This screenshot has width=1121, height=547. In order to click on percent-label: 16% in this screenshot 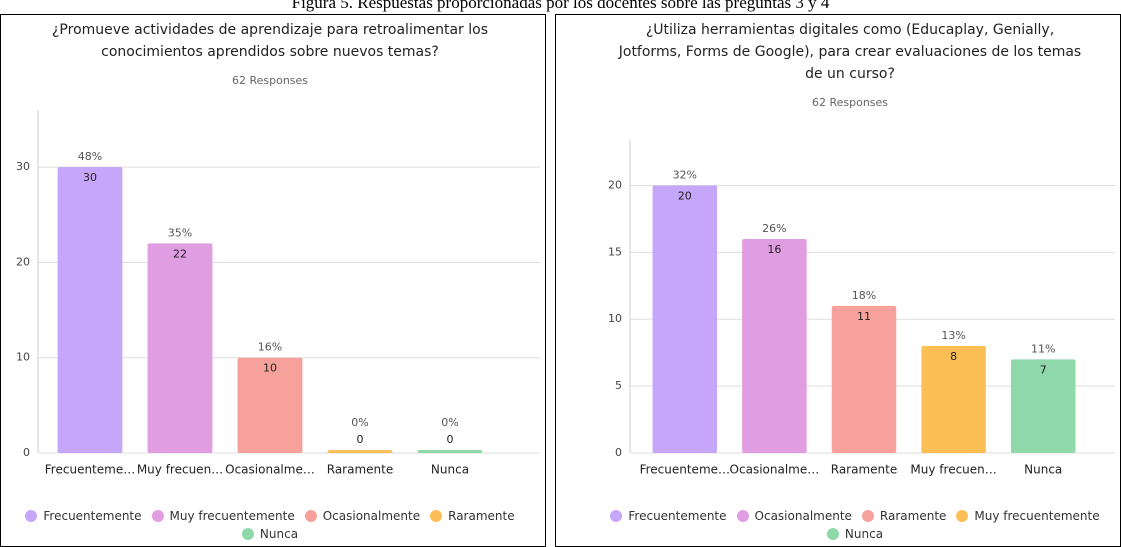, I will do `click(270, 347)`.